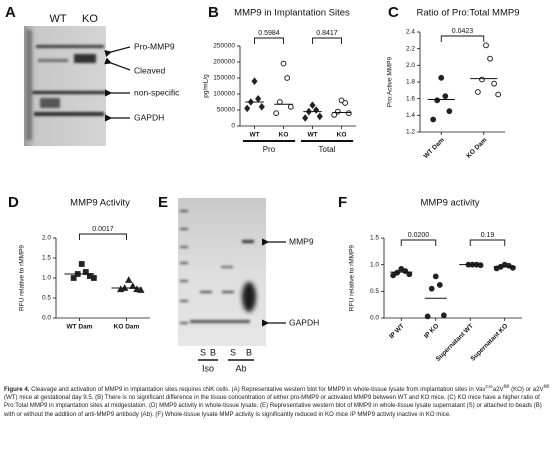  Describe the element at coordinates (163, 202) in the screenshot. I see `panel-letter: E` at that location.